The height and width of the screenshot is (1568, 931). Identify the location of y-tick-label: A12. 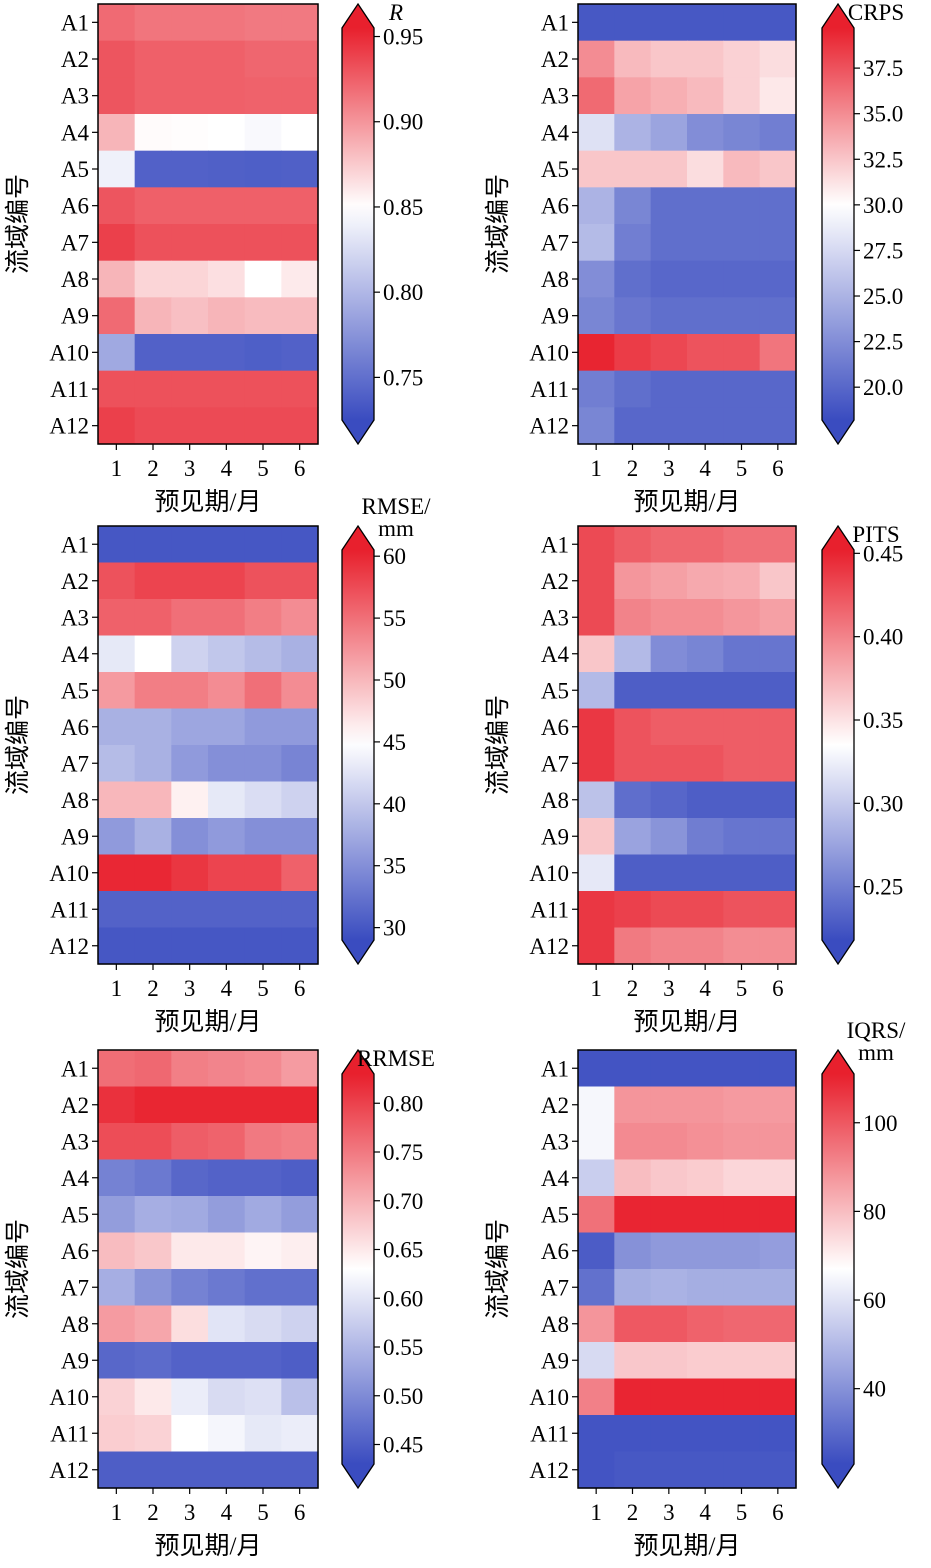
(549, 426).